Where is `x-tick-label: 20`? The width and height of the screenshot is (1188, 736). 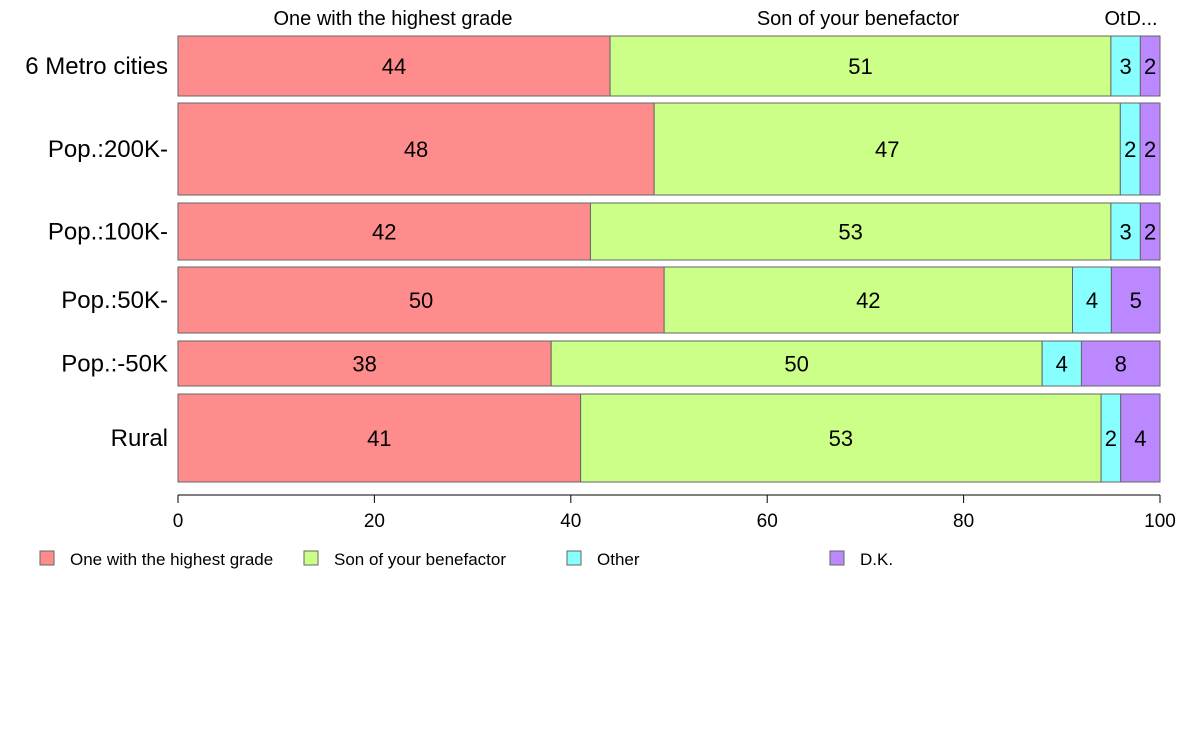 x-tick-label: 20 is located at coordinates (374, 521).